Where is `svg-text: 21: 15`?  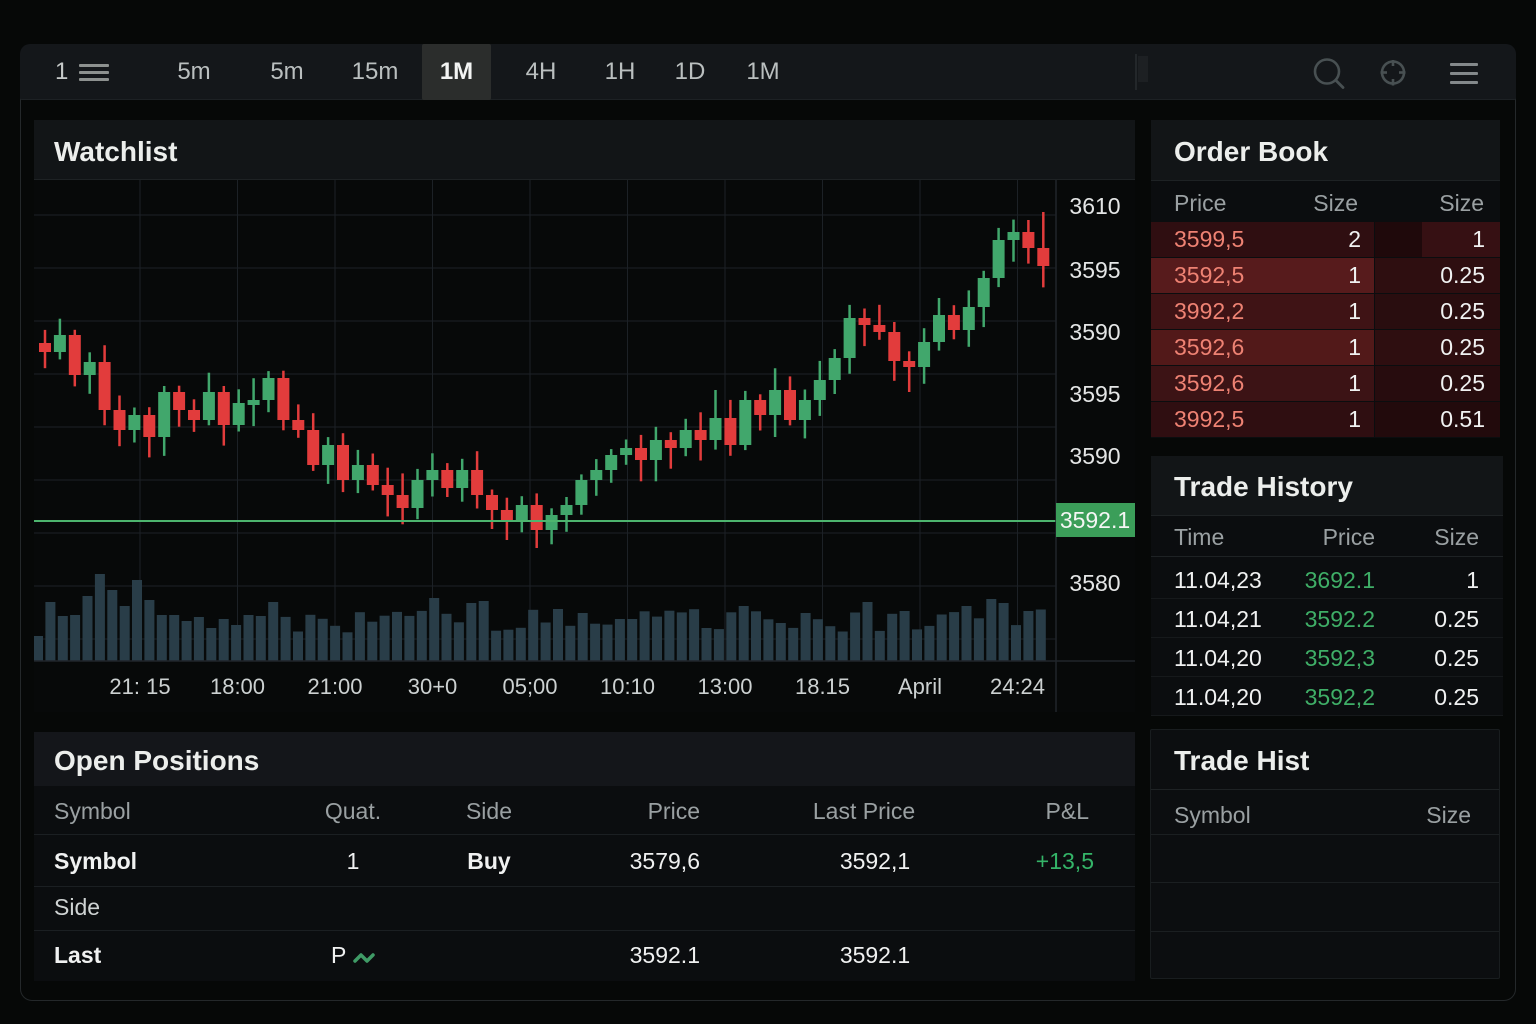 svg-text: 21: 15 is located at coordinates (139, 686).